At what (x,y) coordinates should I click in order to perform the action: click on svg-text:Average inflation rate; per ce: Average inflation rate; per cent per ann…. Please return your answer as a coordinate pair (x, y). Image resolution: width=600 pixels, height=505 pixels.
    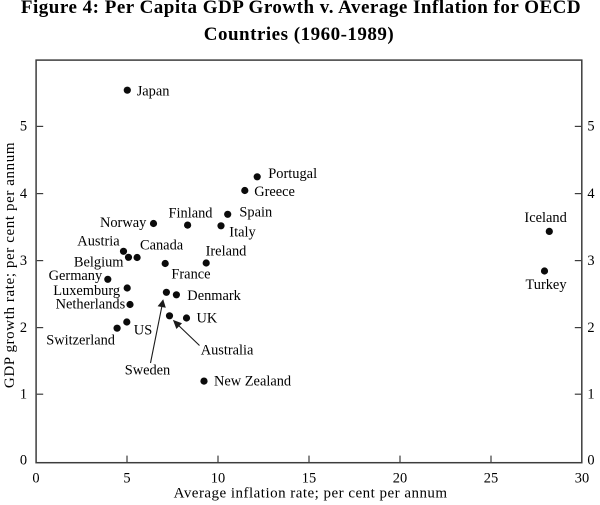
    Looking at the image, I should click on (311, 494).